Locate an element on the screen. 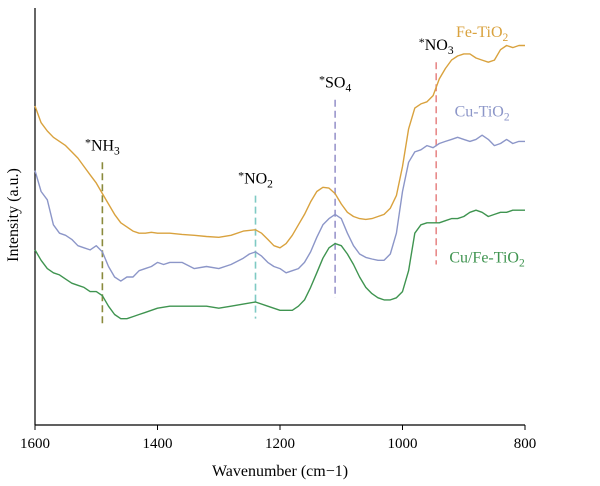 The image size is (600, 486). y-axis-title: Intensity (a.u.) is located at coordinates (13, 215).